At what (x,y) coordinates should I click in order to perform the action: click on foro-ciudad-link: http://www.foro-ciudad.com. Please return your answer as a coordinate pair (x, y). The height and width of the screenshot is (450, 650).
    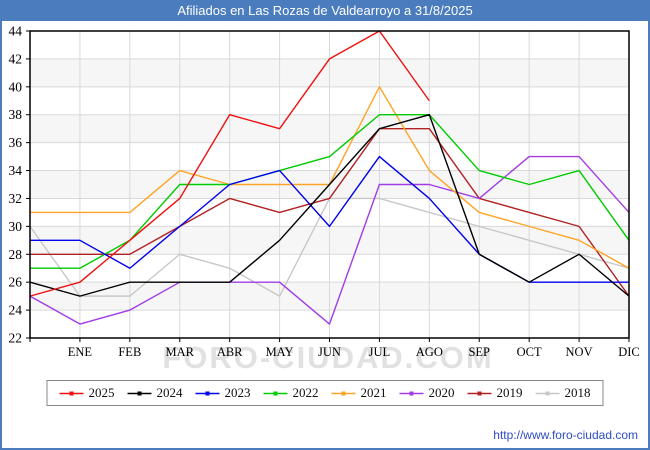
    Looking at the image, I should click on (565, 435).